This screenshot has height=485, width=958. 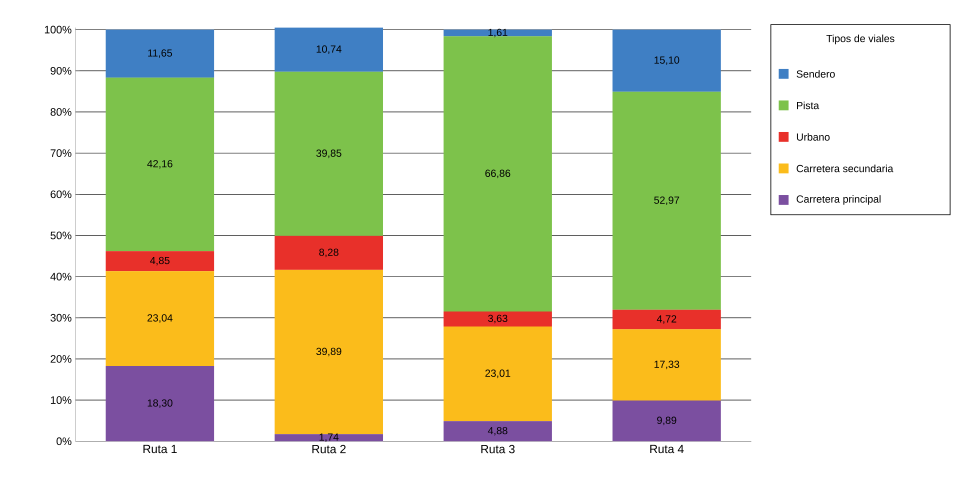 I want to click on data-label: 11,65, so click(x=160, y=54).